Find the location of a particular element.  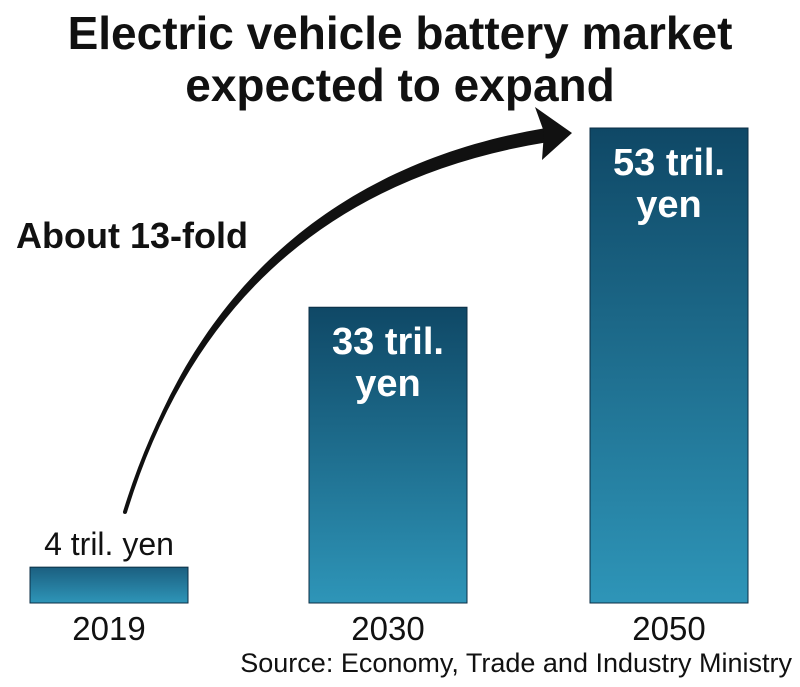

value-label-2030-2: yen is located at coordinates (387, 384).